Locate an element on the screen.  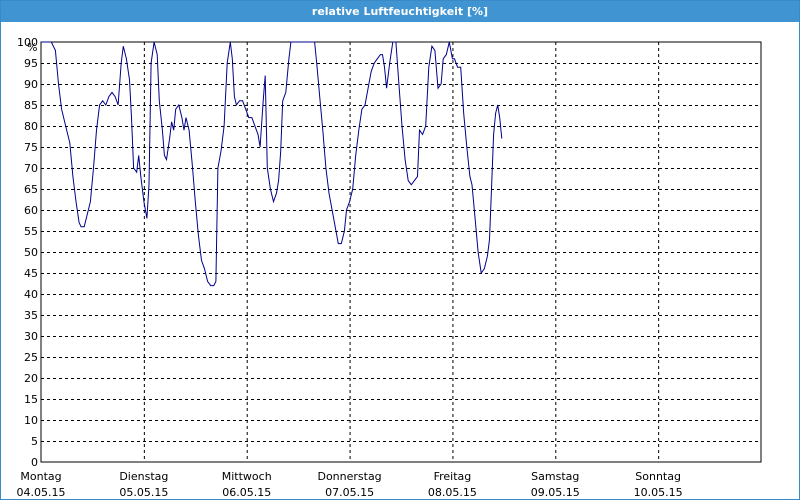
y-tick-label: 55 is located at coordinates (31, 231).